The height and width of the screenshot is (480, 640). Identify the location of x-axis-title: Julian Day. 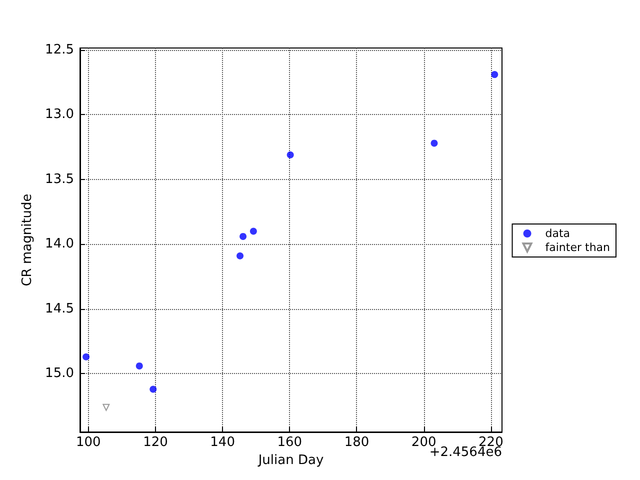
(290, 460).